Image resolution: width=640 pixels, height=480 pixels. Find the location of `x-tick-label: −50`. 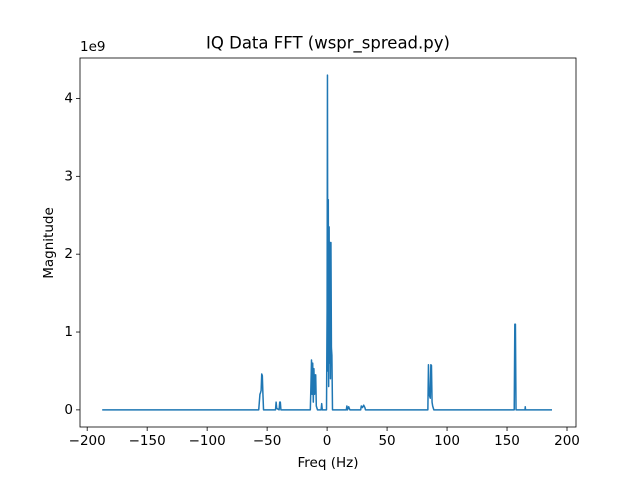

x-tick-label: −50 is located at coordinates (267, 441).